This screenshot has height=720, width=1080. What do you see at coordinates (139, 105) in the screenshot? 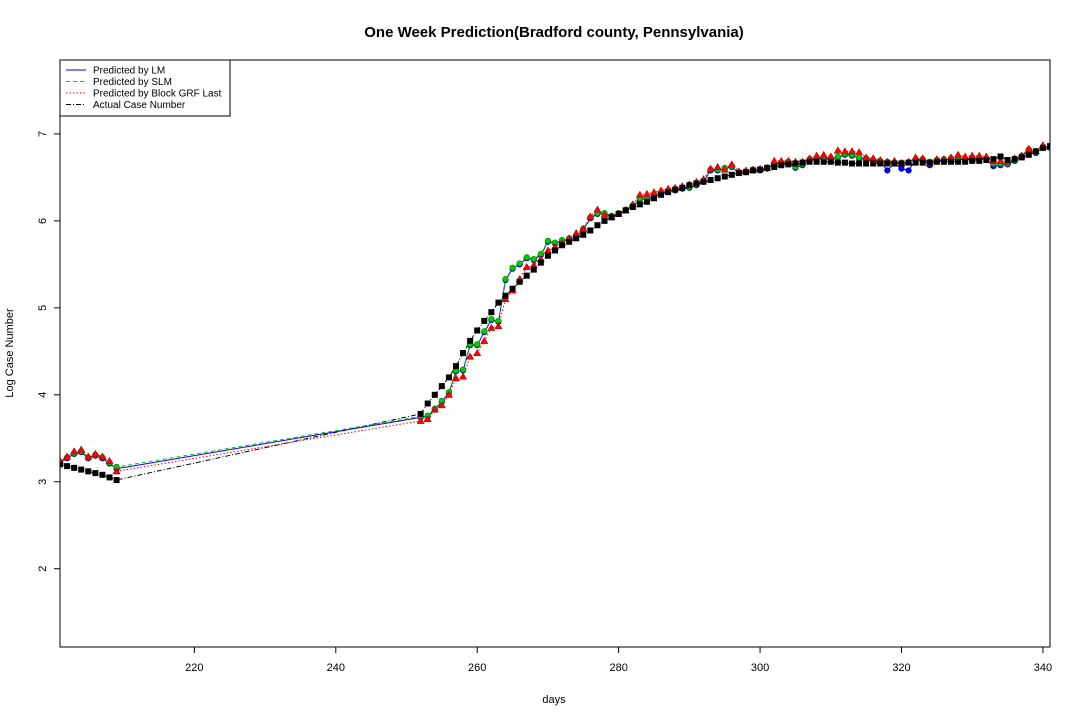
I see `legend-label-actual: Actual Case Number` at bounding box center [139, 105].